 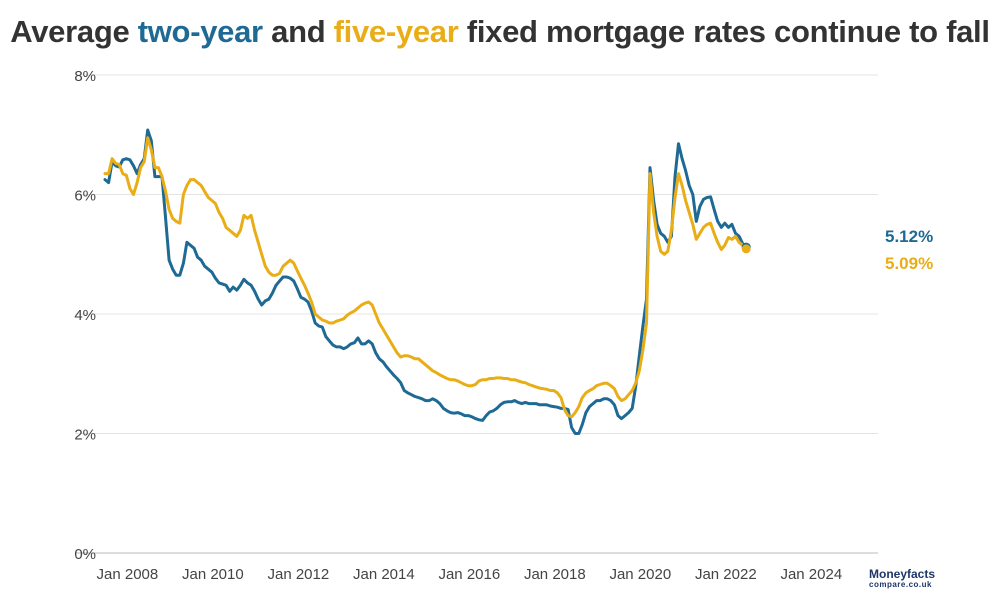 I want to click on title-prefix: Average, so click(x=74, y=31).